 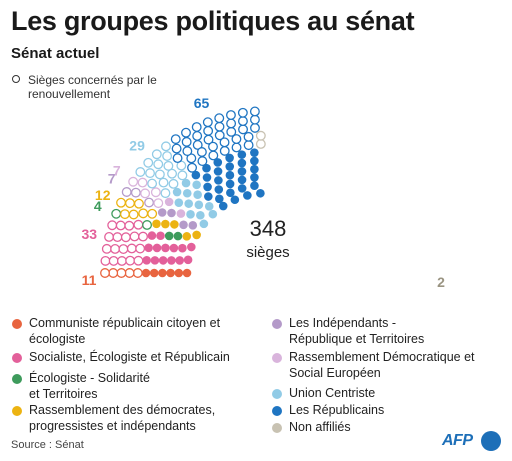 I want to click on group-count-label: 29, so click(x=137, y=146).